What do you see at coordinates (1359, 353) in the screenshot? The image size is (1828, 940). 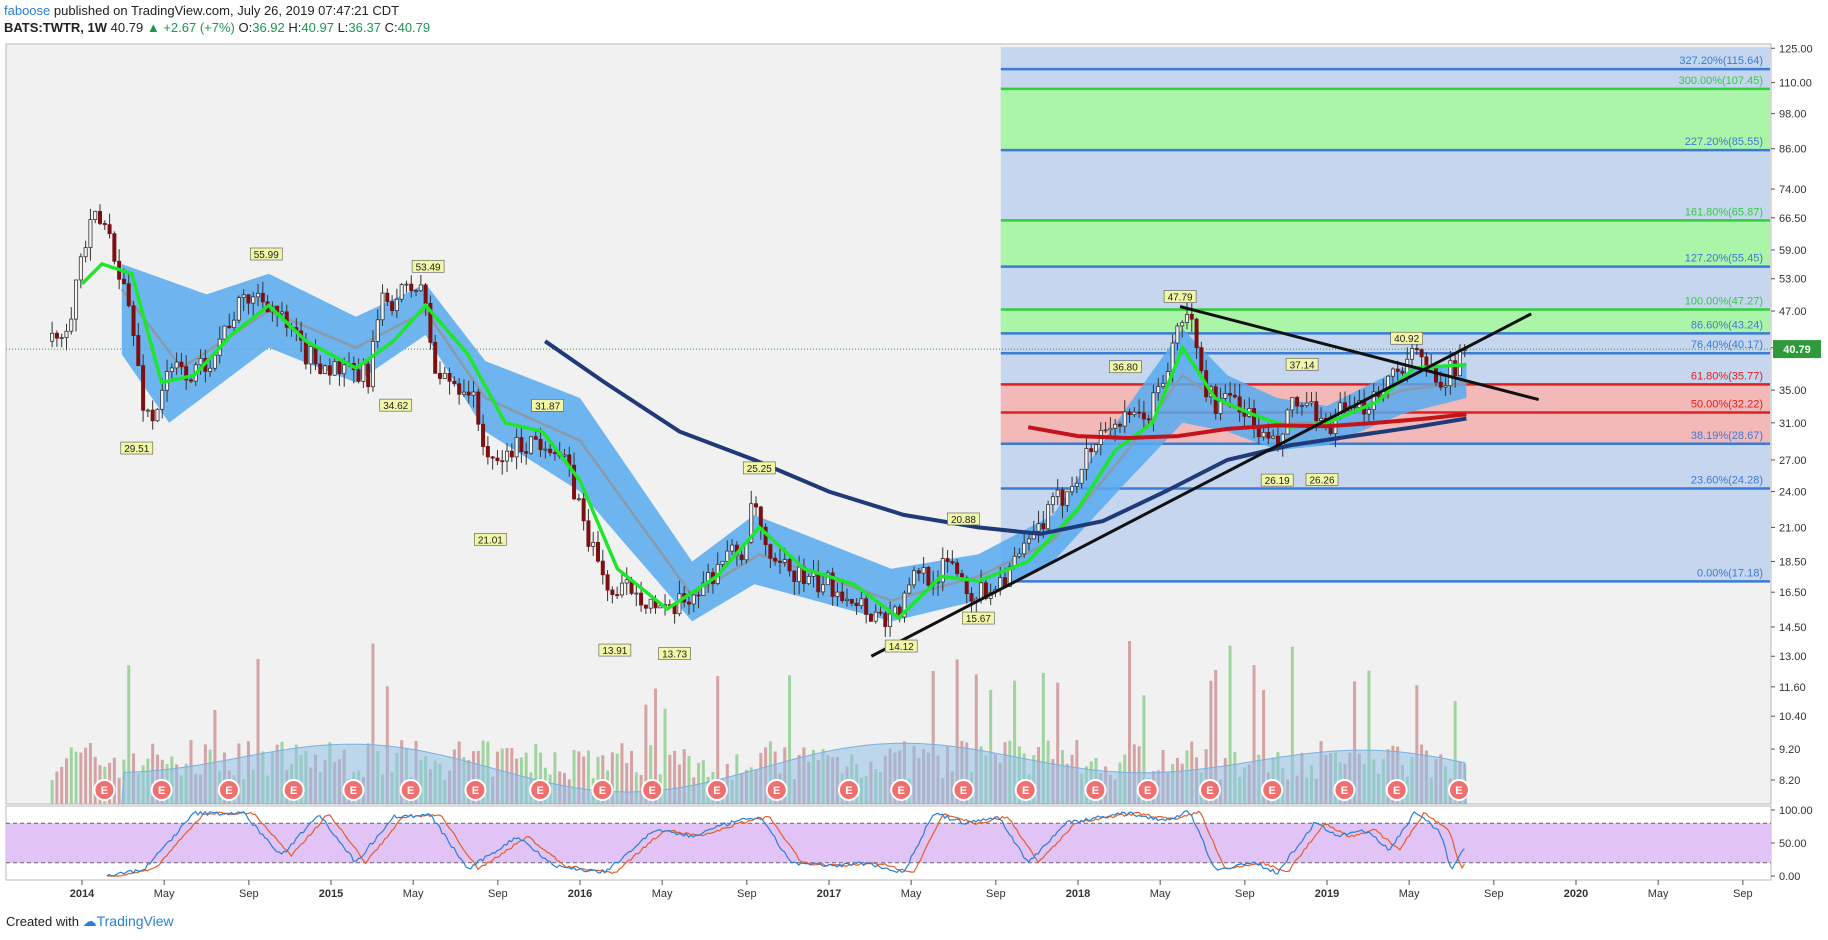 I see `trendline` at bounding box center [1359, 353].